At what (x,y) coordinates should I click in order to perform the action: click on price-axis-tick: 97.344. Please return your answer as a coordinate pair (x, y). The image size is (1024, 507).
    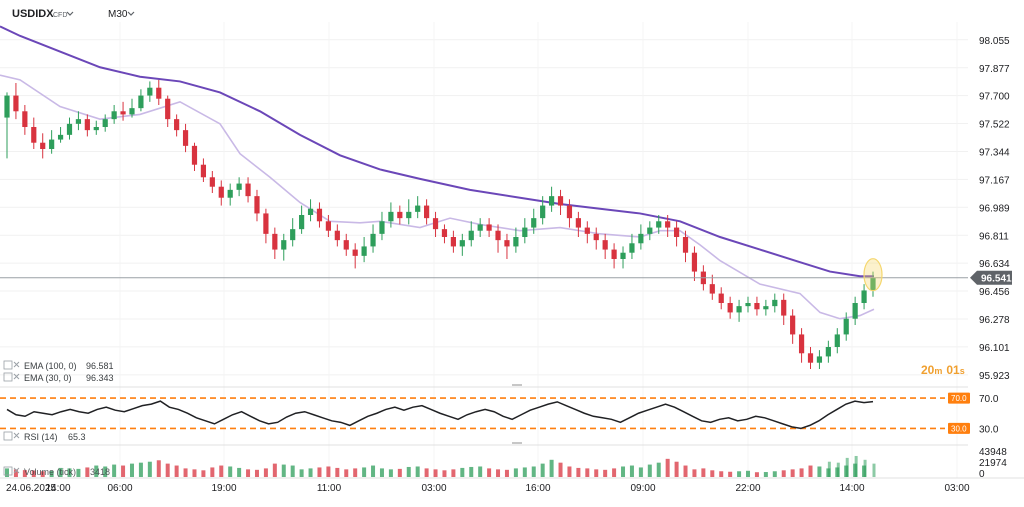
    Looking at the image, I should click on (994, 153).